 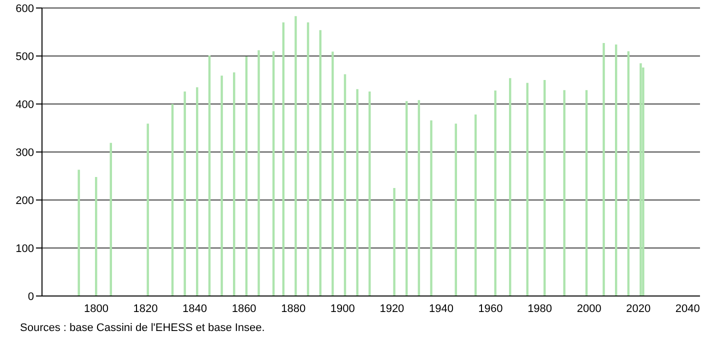 I want to click on y-tick-label: 400, so click(x=25, y=104).